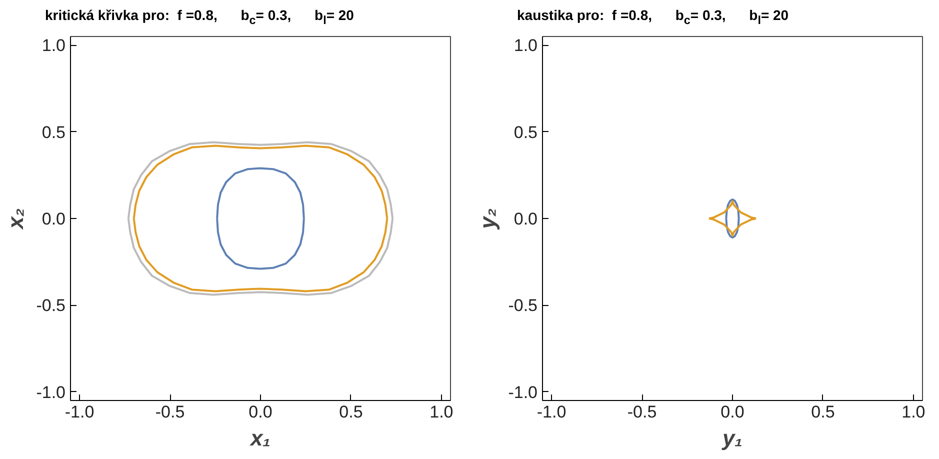 The width and height of the screenshot is (939, 459). Describe the element at coordinates (15, 219) in the screenshot. I see `y-axis-title: x₂` at that location.